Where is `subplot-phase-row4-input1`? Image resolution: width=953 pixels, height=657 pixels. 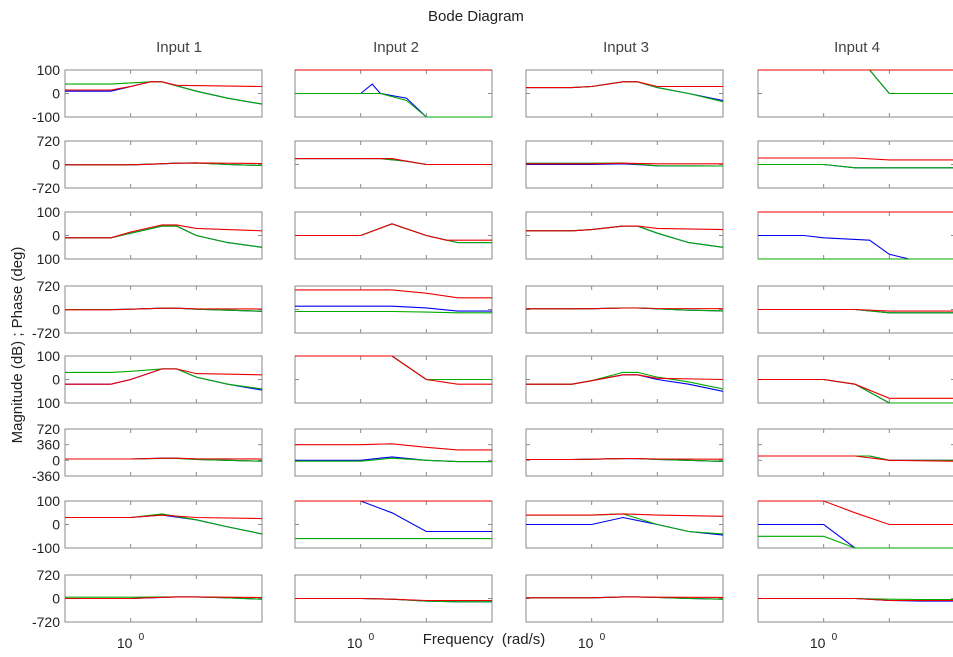
subplot-phase-row4-input1 is located at coordinates (163, 309).